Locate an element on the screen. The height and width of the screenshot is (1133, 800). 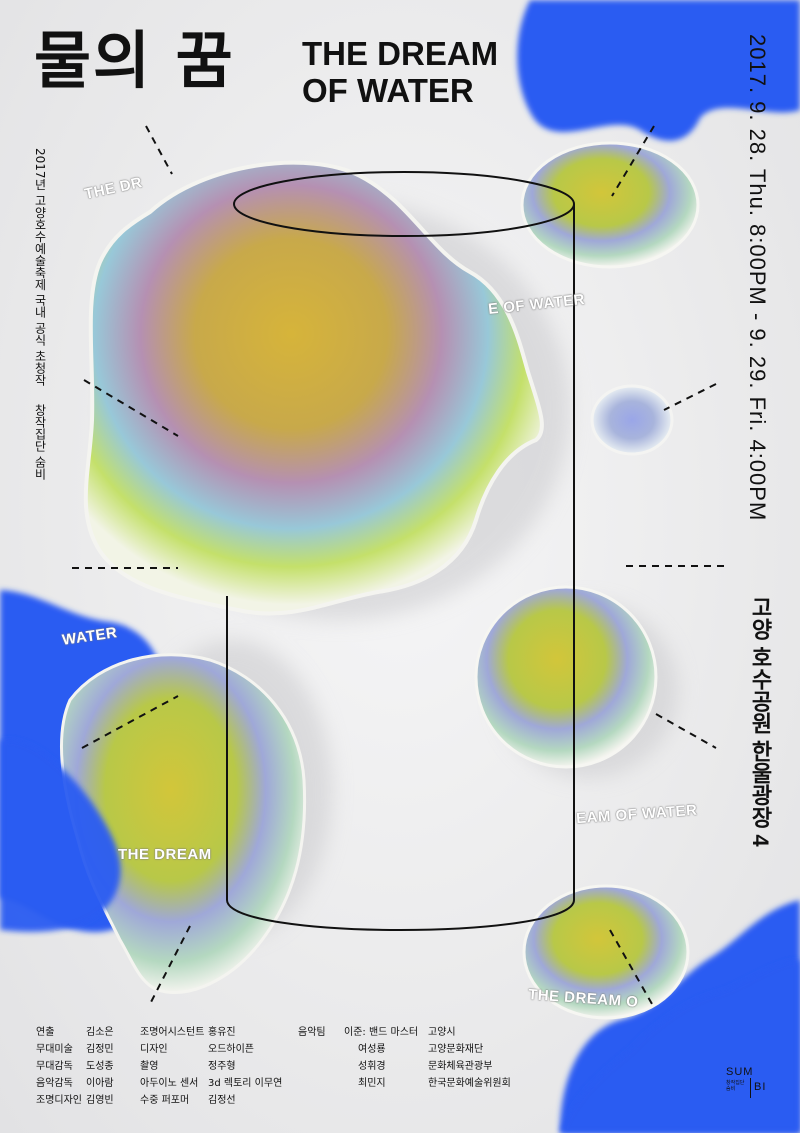
credits-col3-roles: 음악팀 is located at coordinates (312, 1032).